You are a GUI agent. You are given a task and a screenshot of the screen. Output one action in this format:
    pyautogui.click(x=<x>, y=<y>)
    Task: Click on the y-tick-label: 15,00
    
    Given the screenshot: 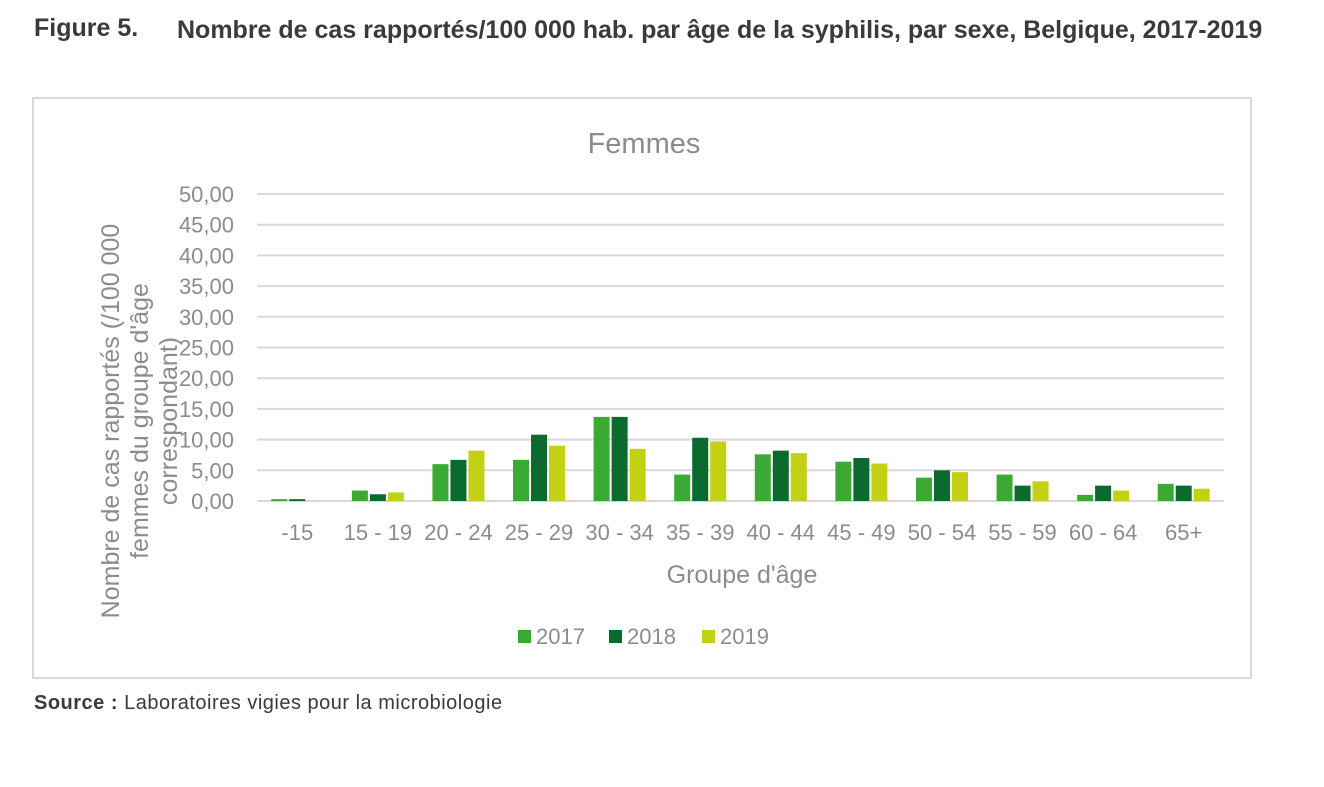 What is the action you would take?
    pyautogui.click(x=206, y=409)
    